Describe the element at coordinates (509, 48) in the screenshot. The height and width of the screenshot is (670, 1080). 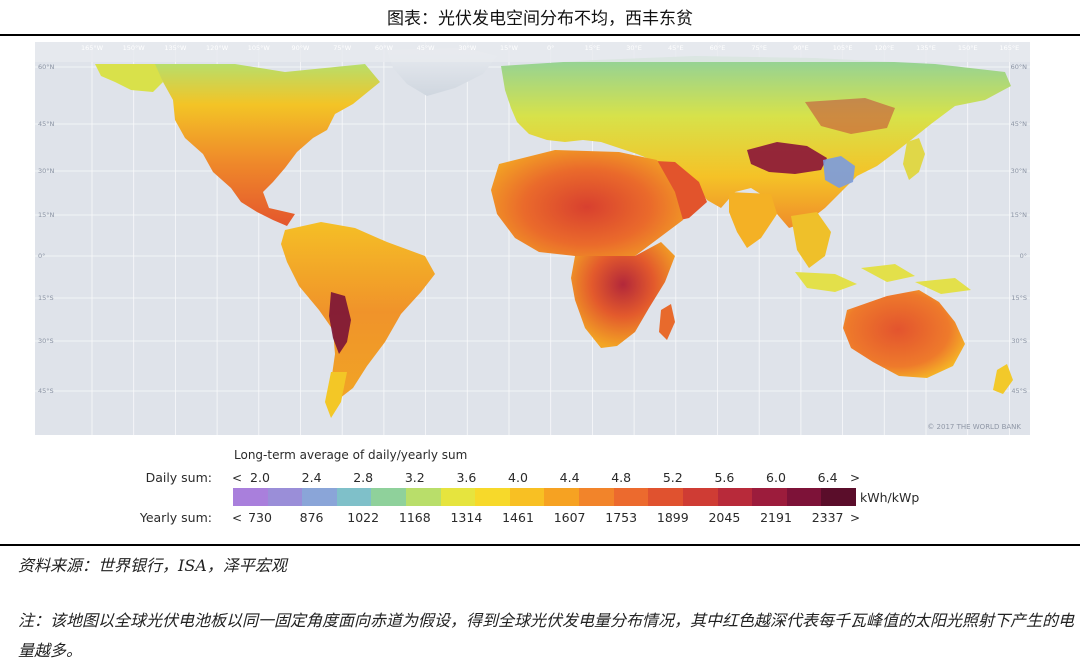
I see `longitude-label: 15°W` at that location.